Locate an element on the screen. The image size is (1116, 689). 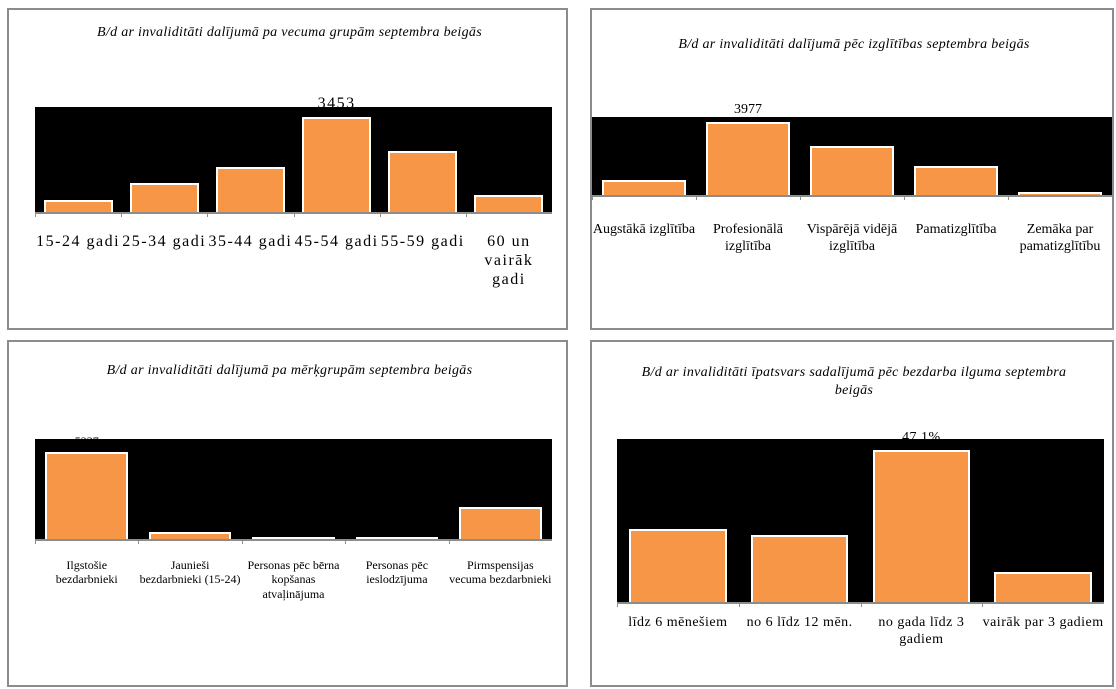
x-tick-label: Ilgstošie bezdarbnieki is located at coordinates (86, 572).